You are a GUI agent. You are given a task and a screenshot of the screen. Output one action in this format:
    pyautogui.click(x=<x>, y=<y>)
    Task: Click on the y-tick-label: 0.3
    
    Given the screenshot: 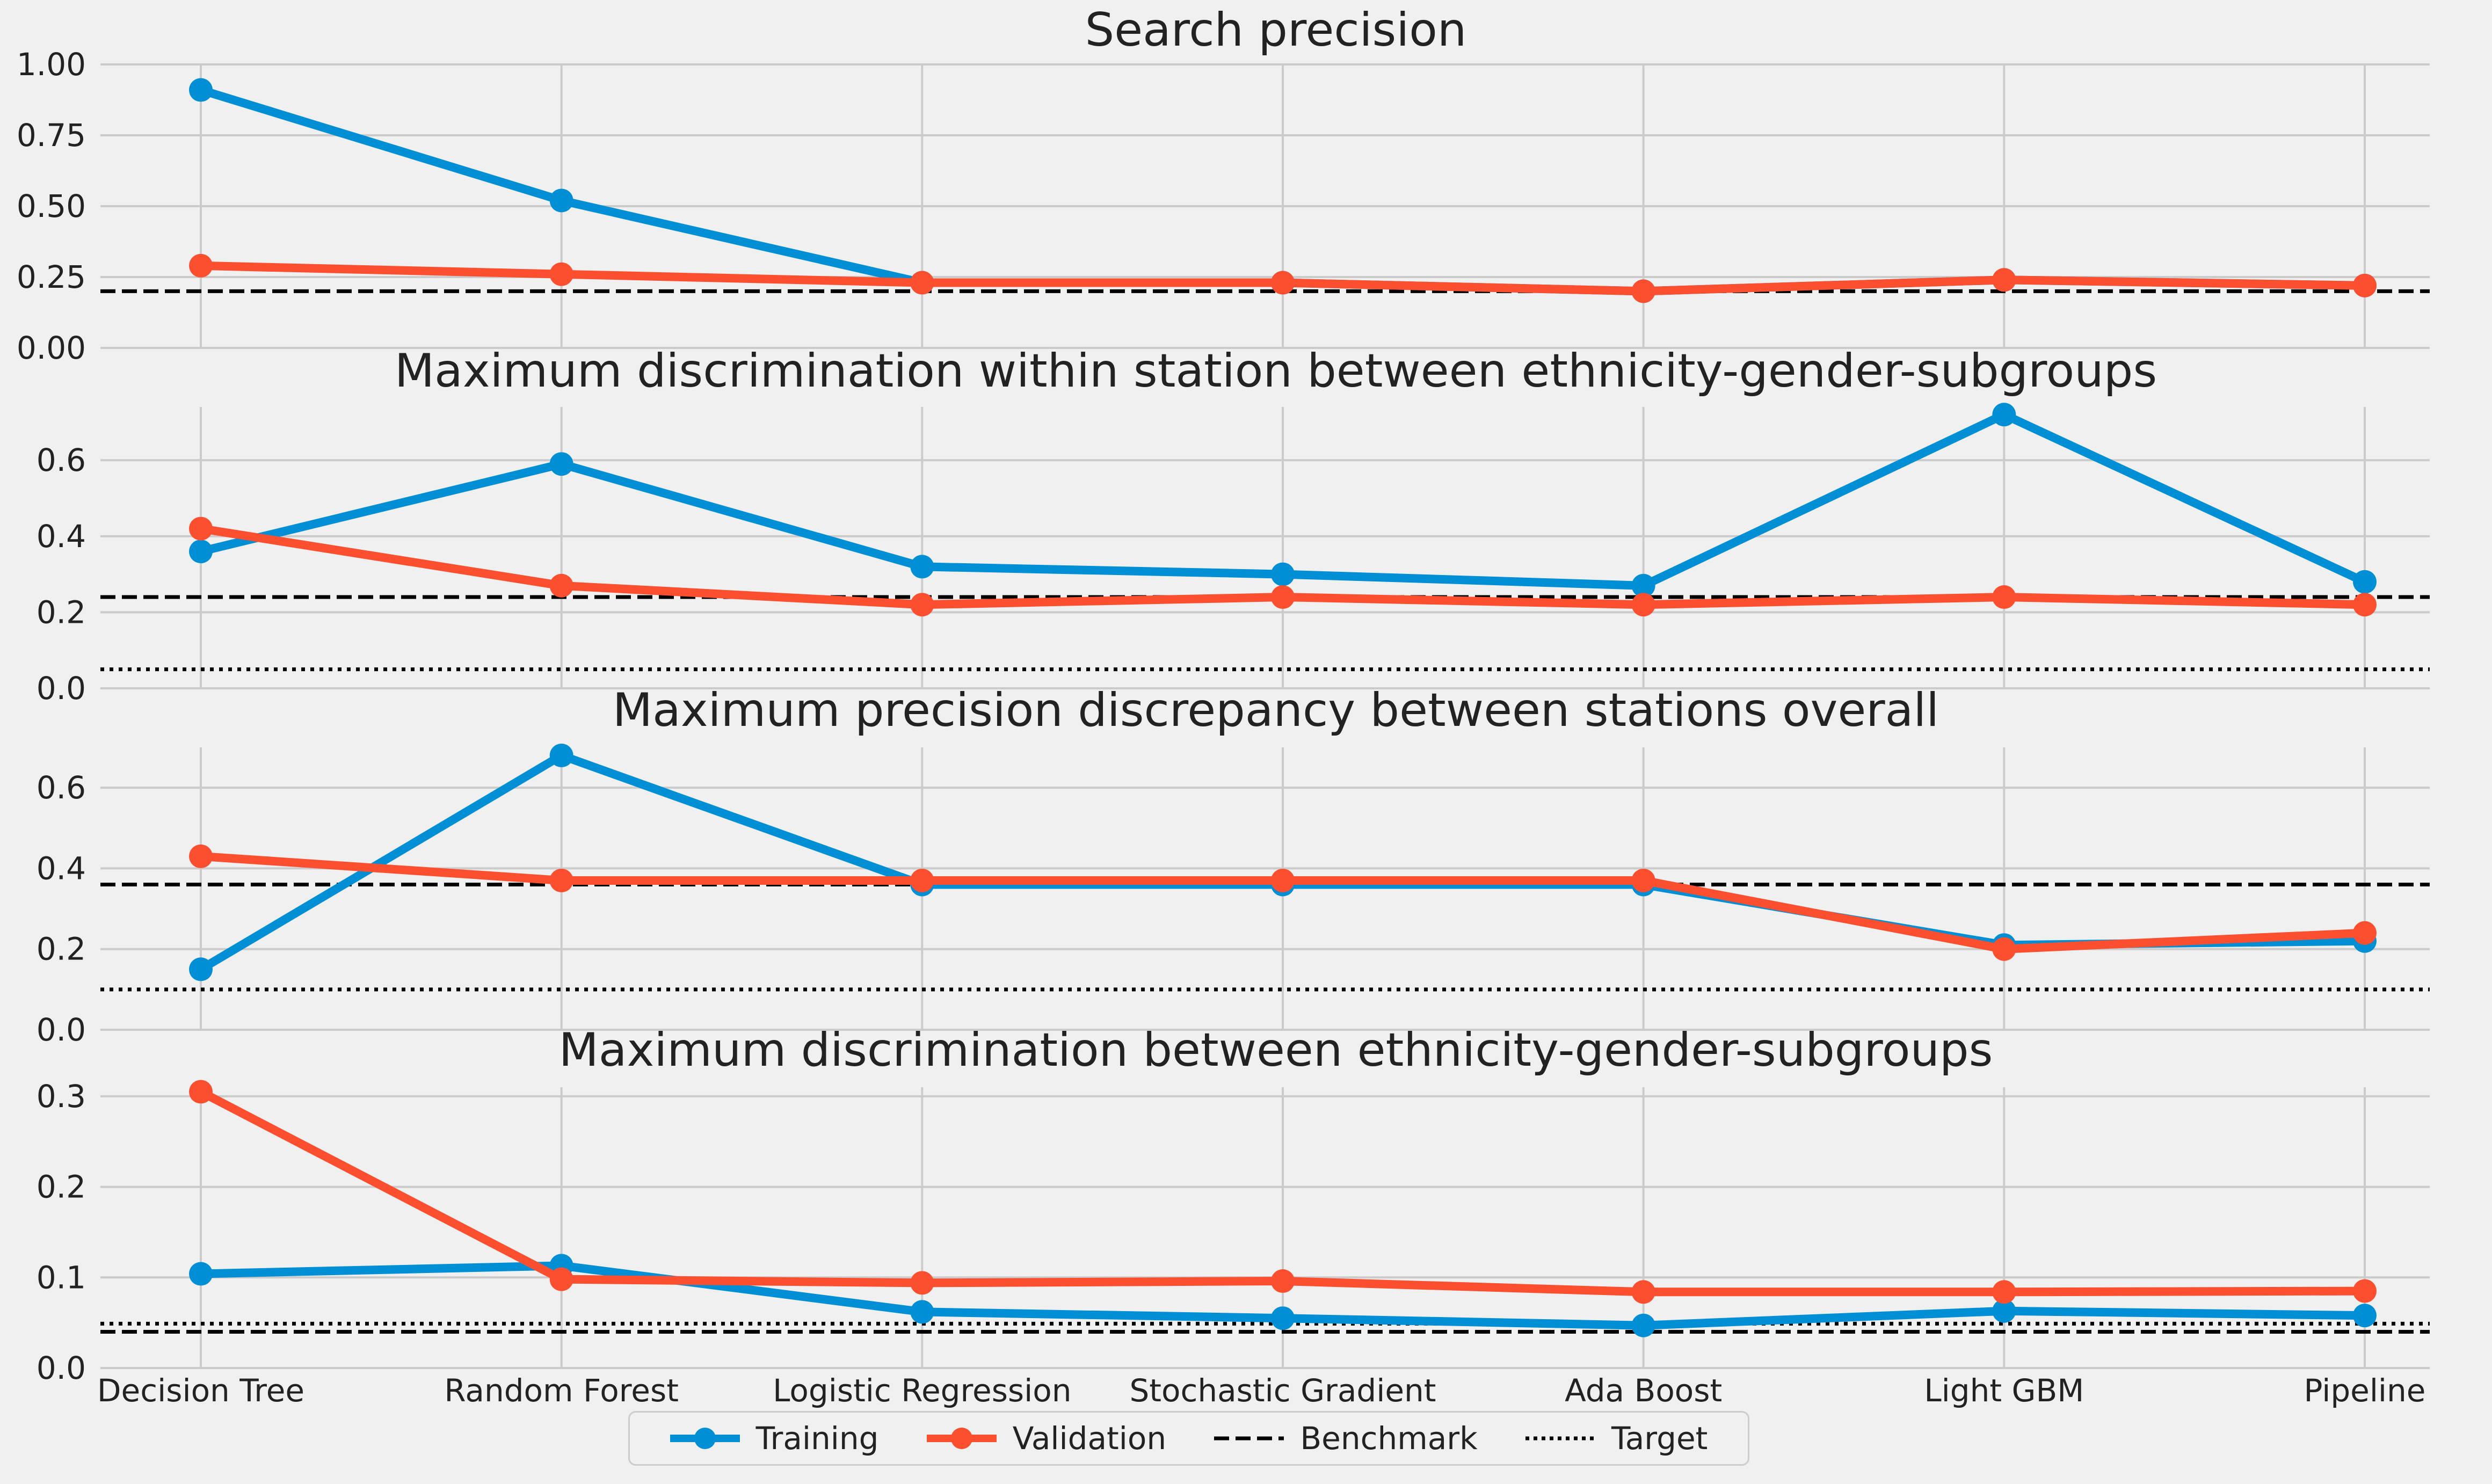 What is the action you would take?
    pyautogui.click(x=61, y=1096)
    